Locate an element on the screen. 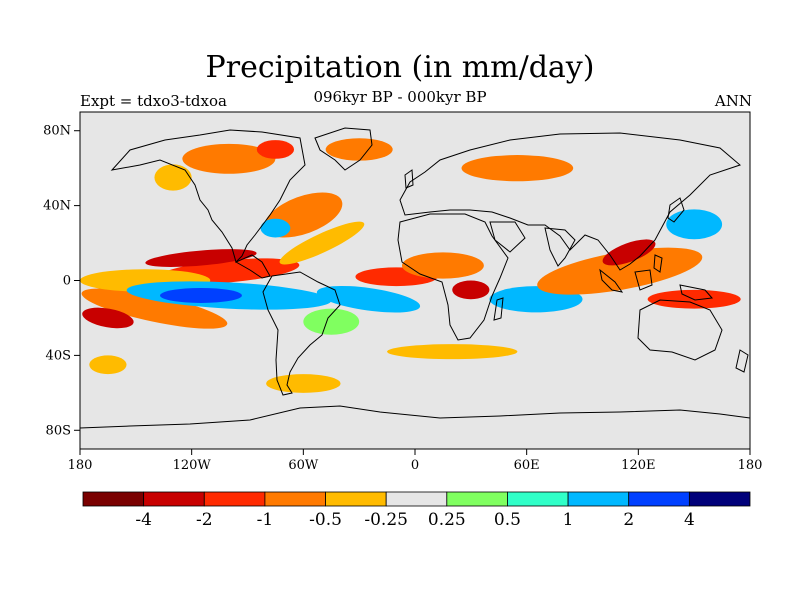 The image size is (800, 600). coastline-japan is located at coordinates (676, 210).